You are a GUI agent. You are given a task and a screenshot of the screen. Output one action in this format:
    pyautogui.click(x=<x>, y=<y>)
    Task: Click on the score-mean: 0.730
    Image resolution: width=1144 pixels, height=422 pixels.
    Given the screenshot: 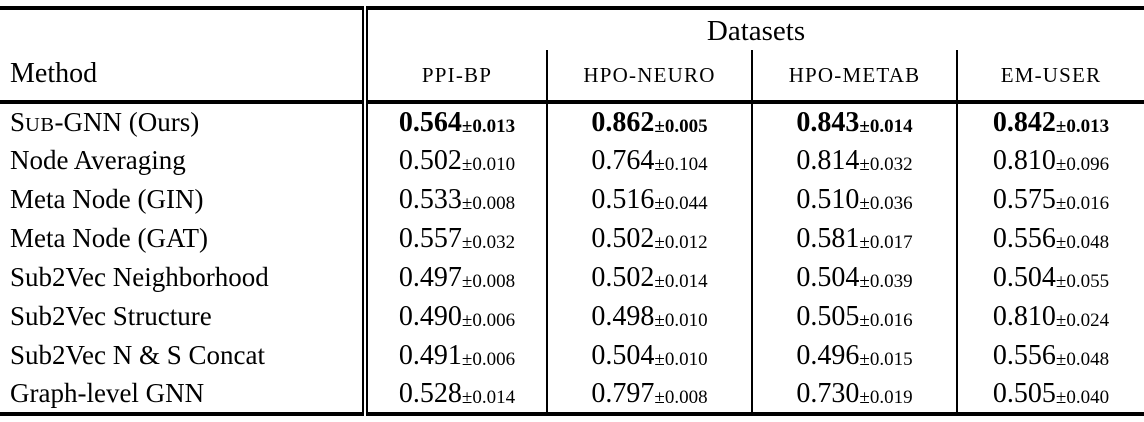 What is the action you would take?
    pyautogui.click(x=828, y=393)
    